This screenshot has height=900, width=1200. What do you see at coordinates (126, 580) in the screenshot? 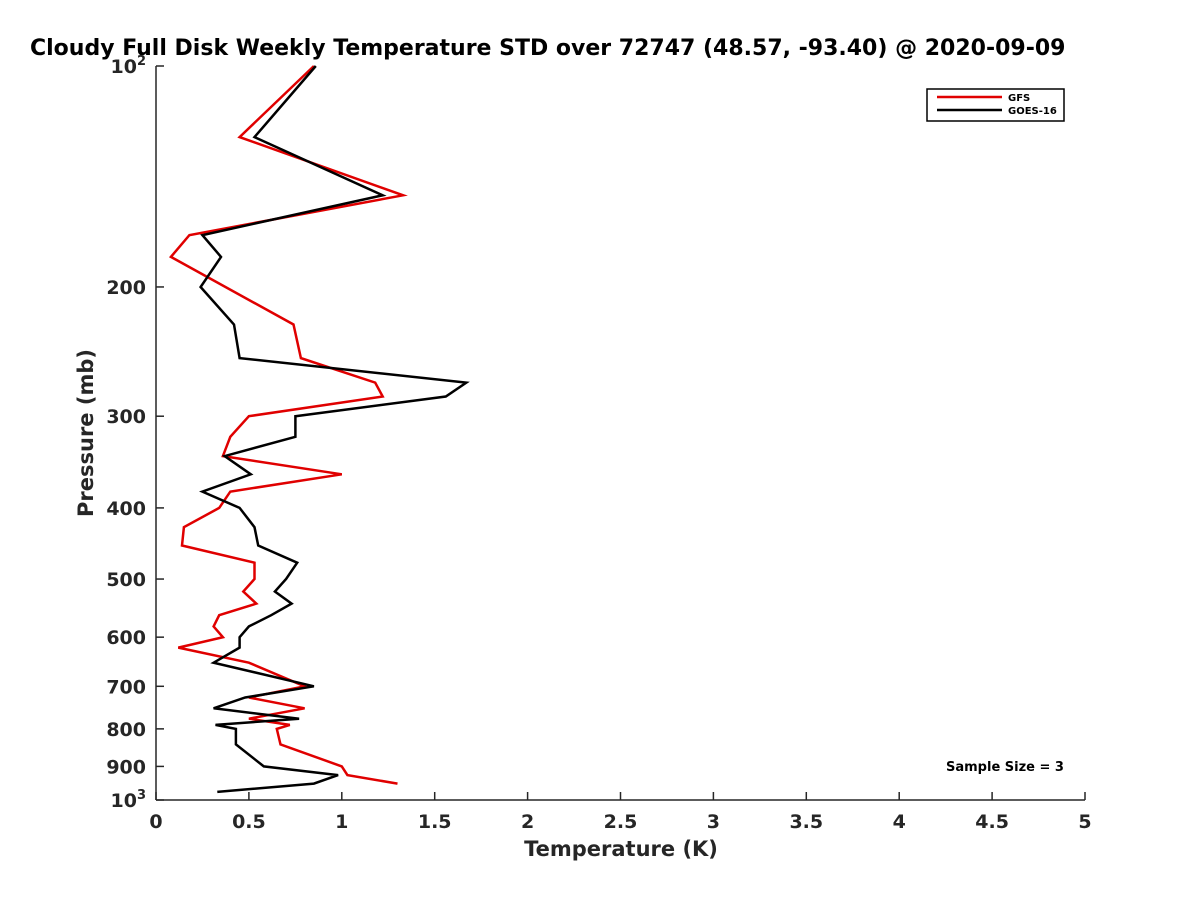
I see `y-tick-label: 500` at bounding box center [126, 580].